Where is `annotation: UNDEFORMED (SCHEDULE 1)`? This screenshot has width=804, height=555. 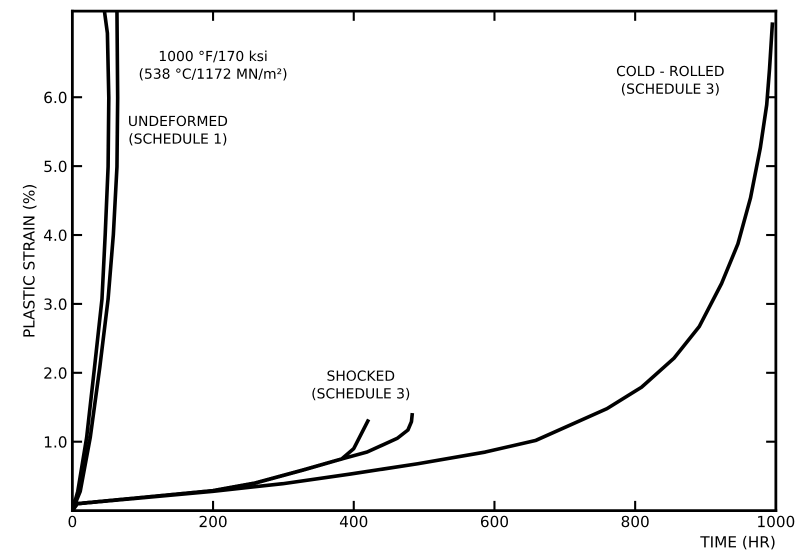
annotation: UNDEFORMED (SCHEDULE 1) is located at coordinates (178, 131).